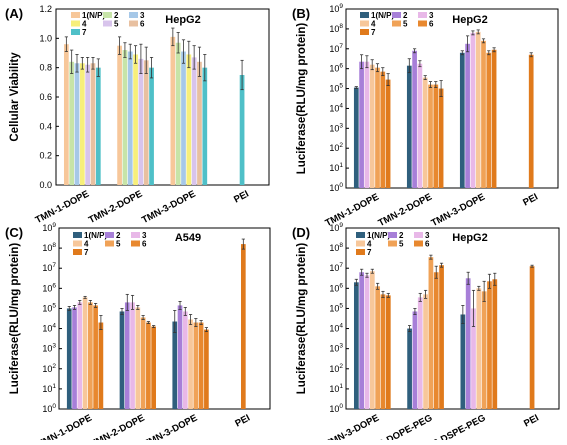 The image size is (567, 445). I want to click on y-tick-label: 1.2, so click(45, 9).